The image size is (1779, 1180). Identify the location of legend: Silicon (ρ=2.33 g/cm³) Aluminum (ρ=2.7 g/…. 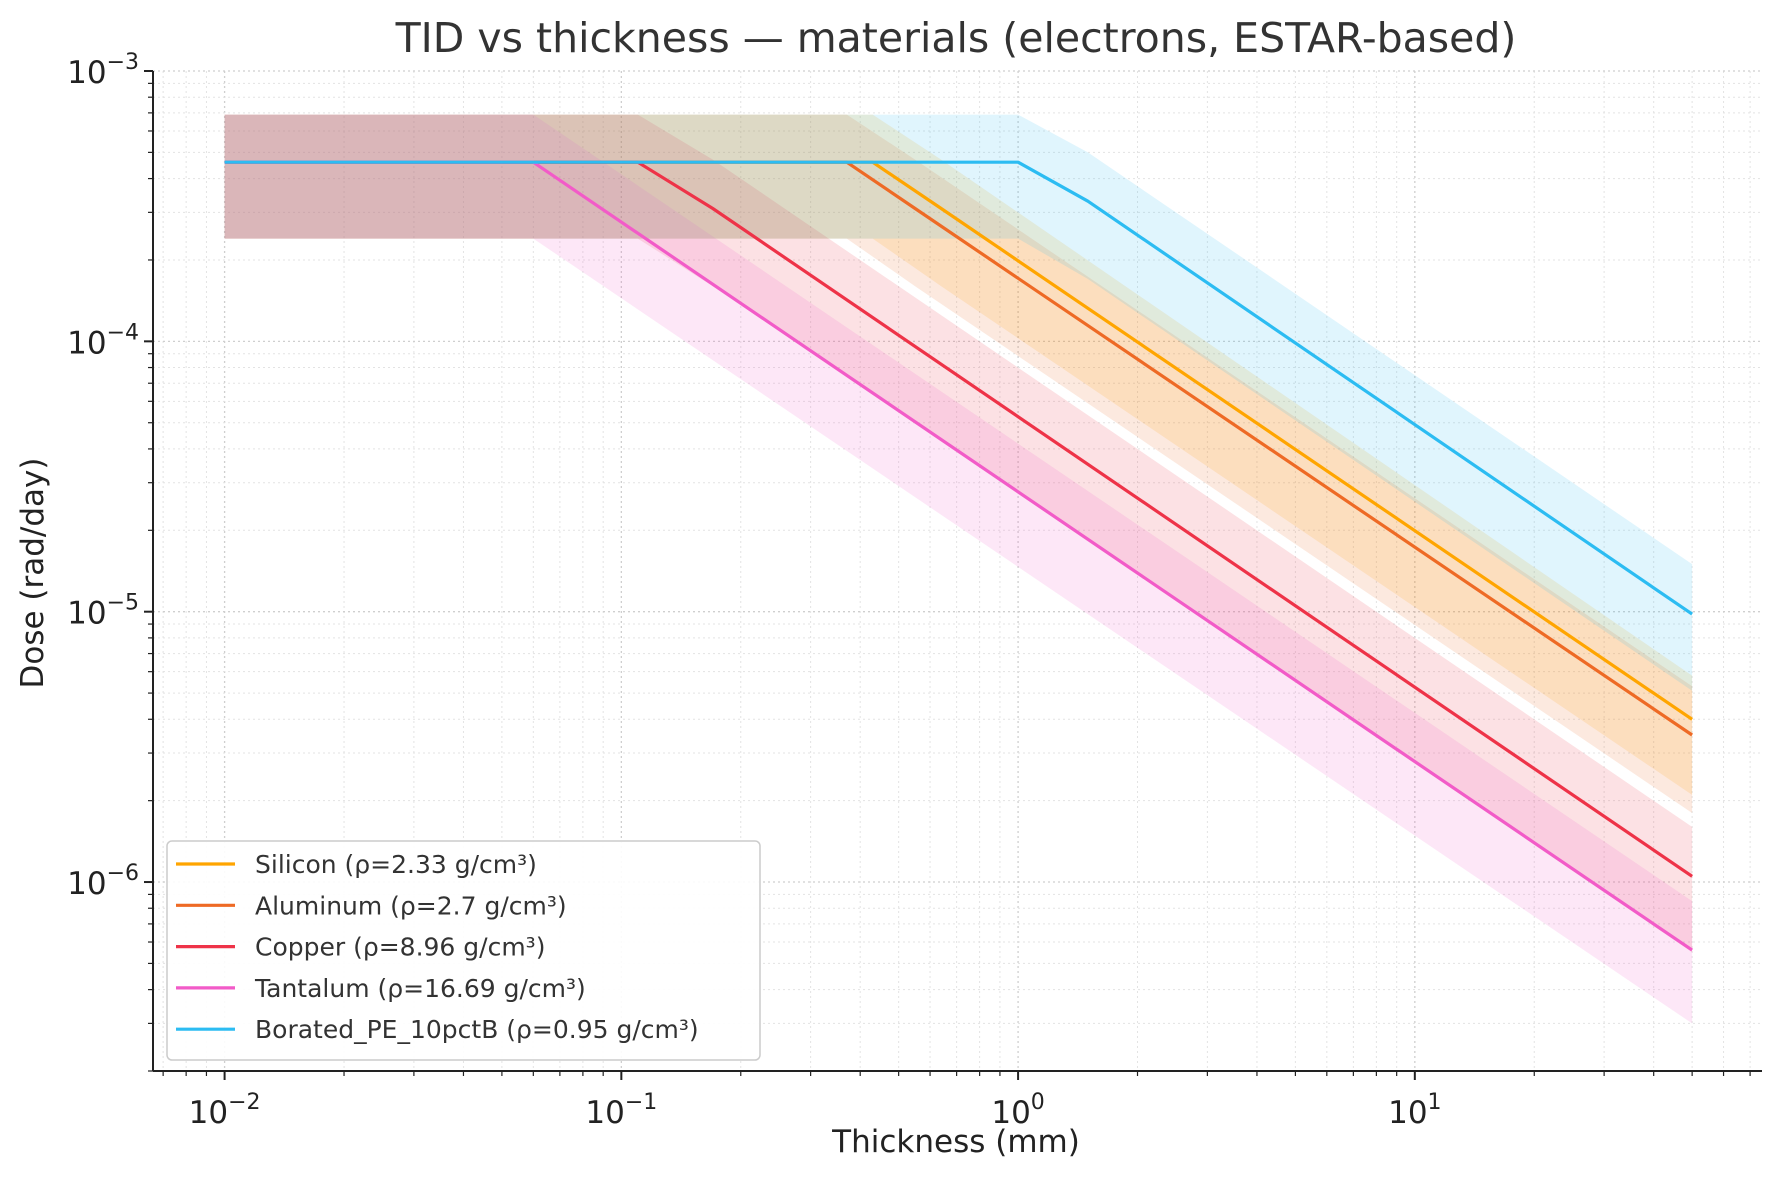
(463, 950).